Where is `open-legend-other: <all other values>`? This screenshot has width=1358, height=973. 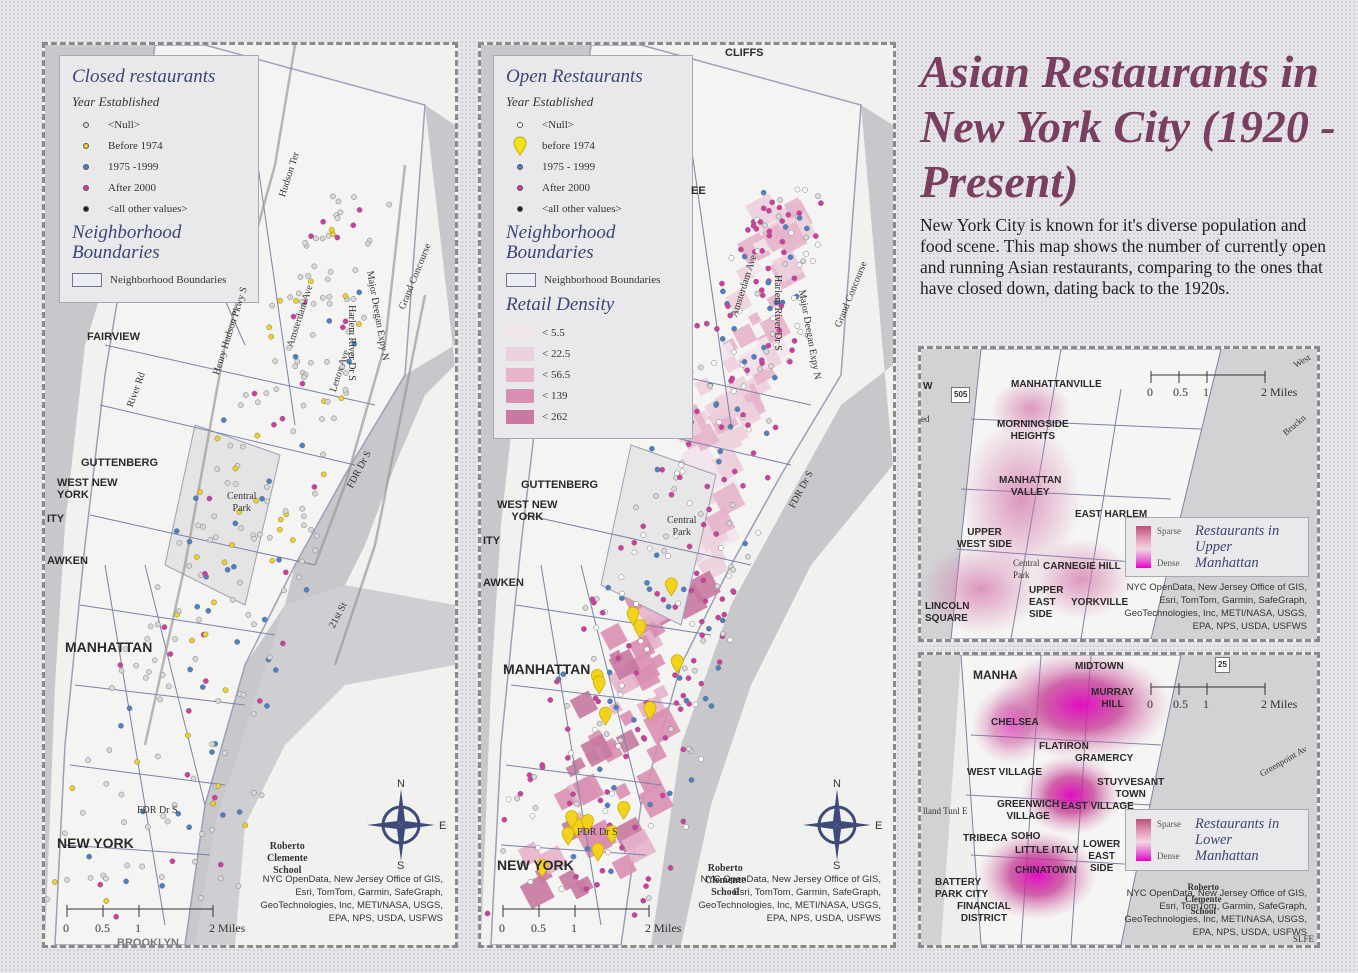 open-legend-other: <all other values> is located at coordinates (593, 208).